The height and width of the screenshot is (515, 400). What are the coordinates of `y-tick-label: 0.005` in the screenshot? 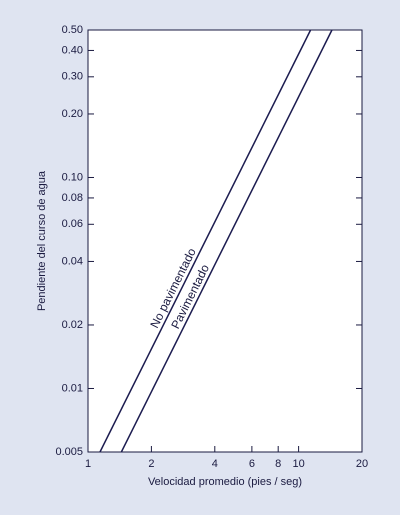 It's located at (69, 452).